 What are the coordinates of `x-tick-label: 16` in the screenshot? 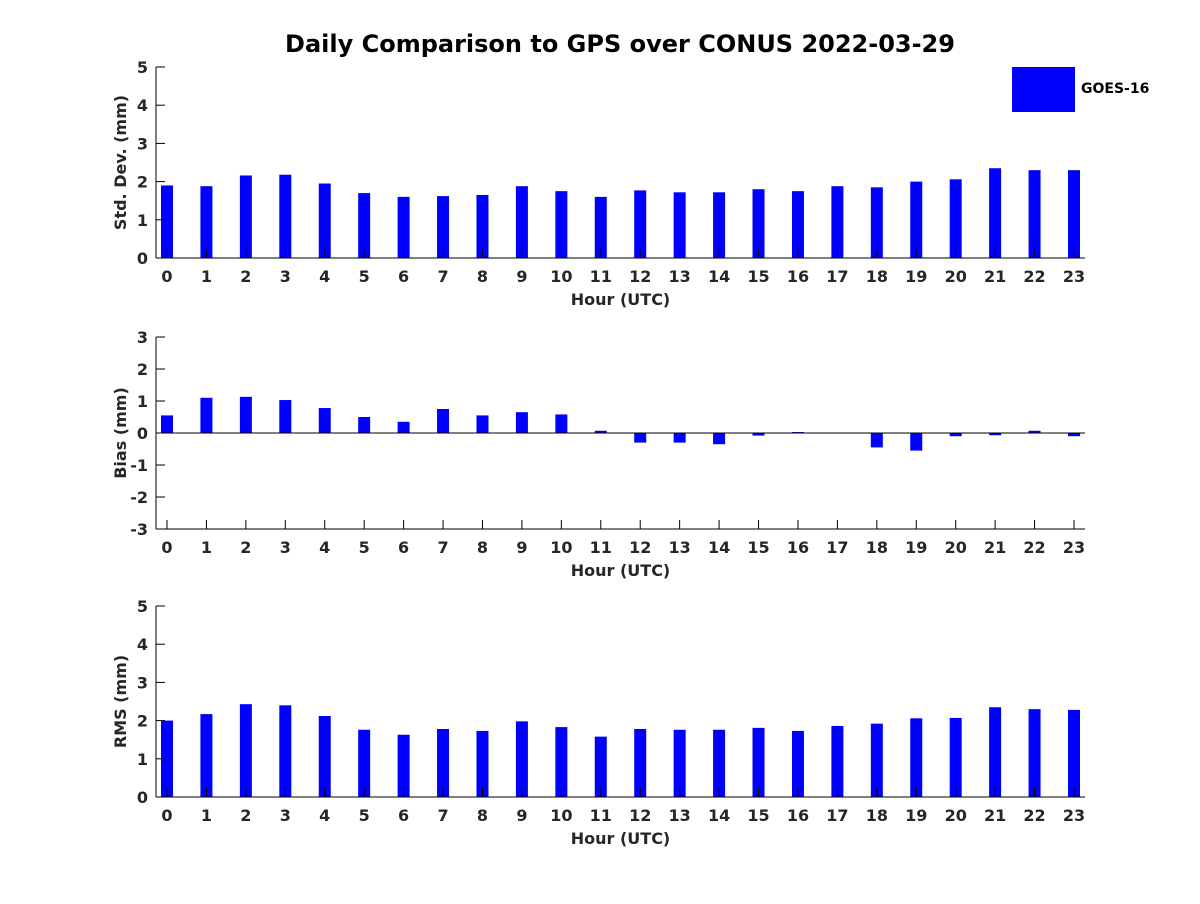 It's located at (798, 815).